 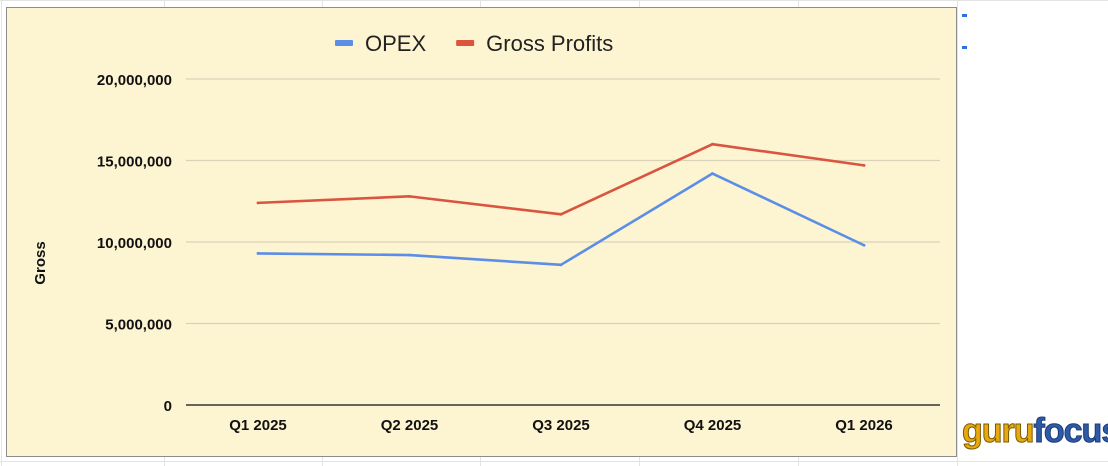 I want to click on legend-label: Gross Profits, so click(x=549, y=43).